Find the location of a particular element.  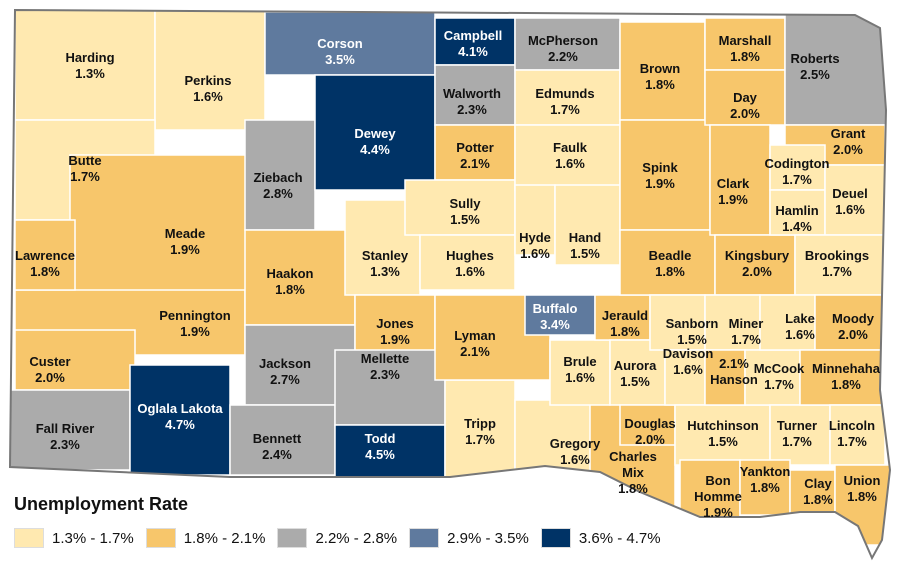

county-name: Lawrence is located at coordinates (45, 255).